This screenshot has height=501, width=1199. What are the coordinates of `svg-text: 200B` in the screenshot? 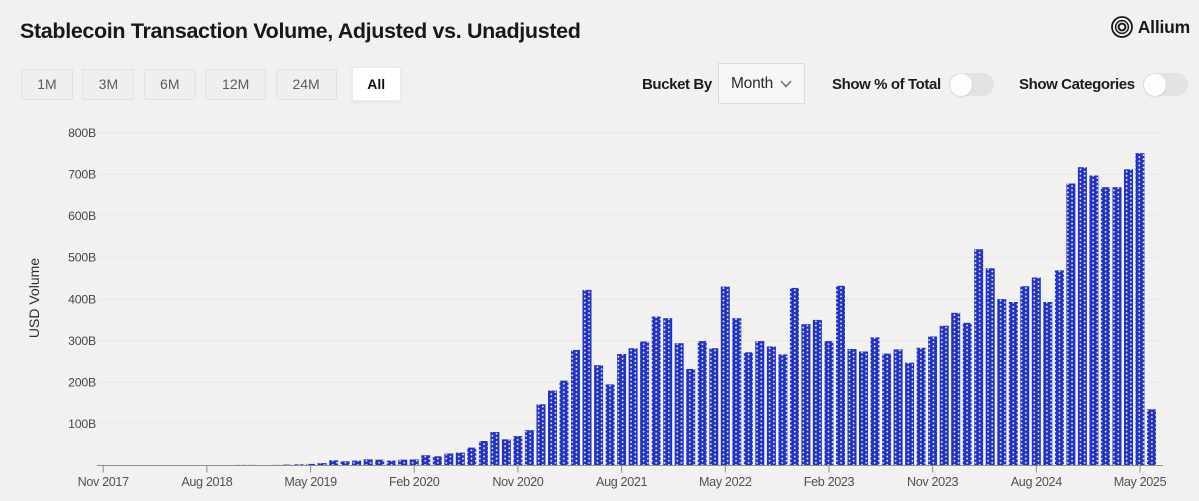 It's located at (82, 383).